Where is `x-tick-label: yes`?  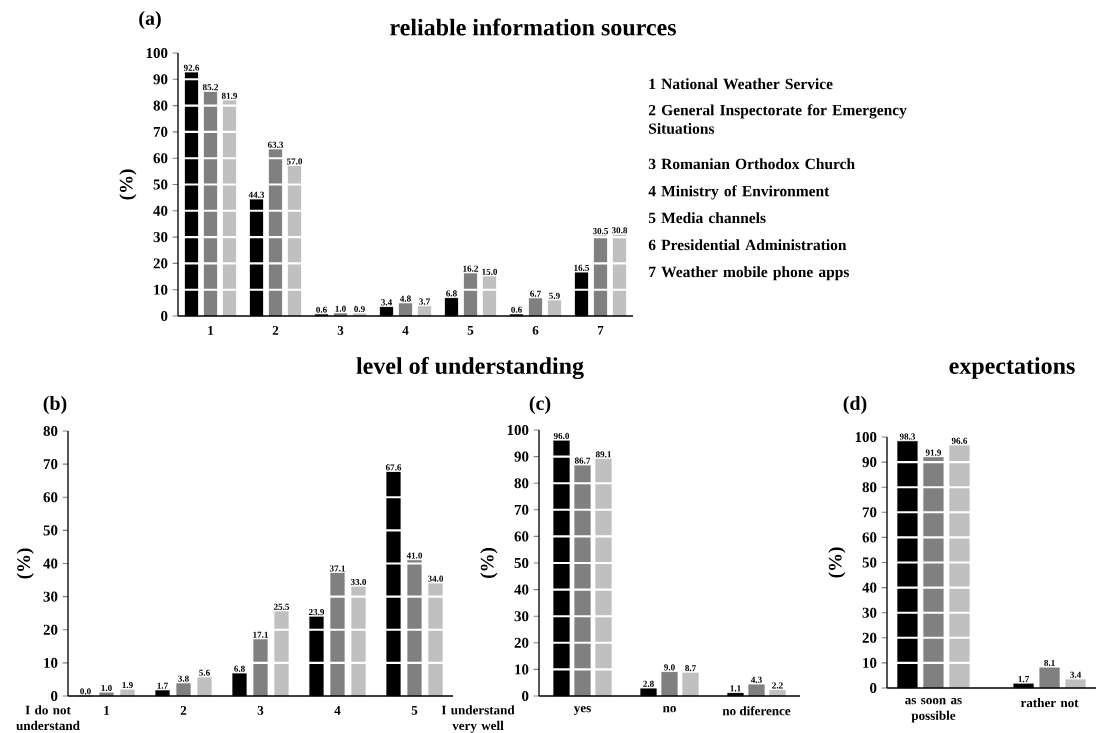
x-tick-label: yes is located at coordinates (582, 711).